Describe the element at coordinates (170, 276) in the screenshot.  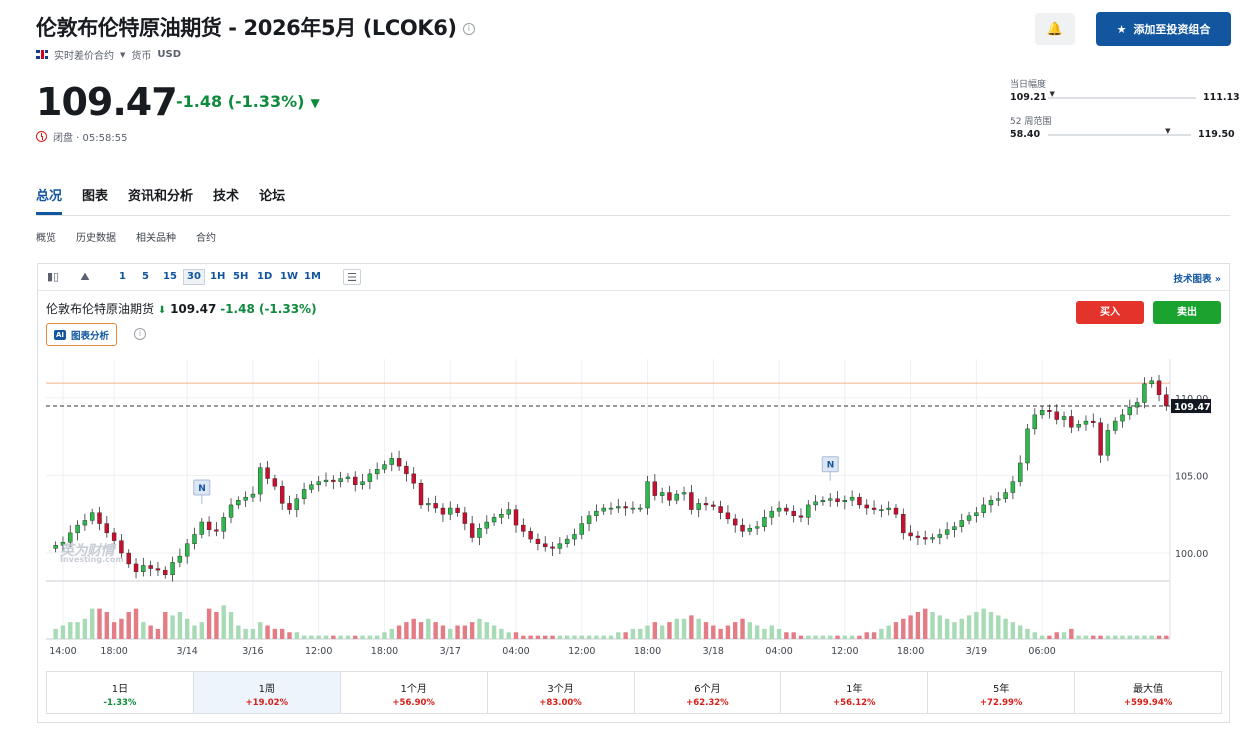
I see `interval-15: 15` at that location.